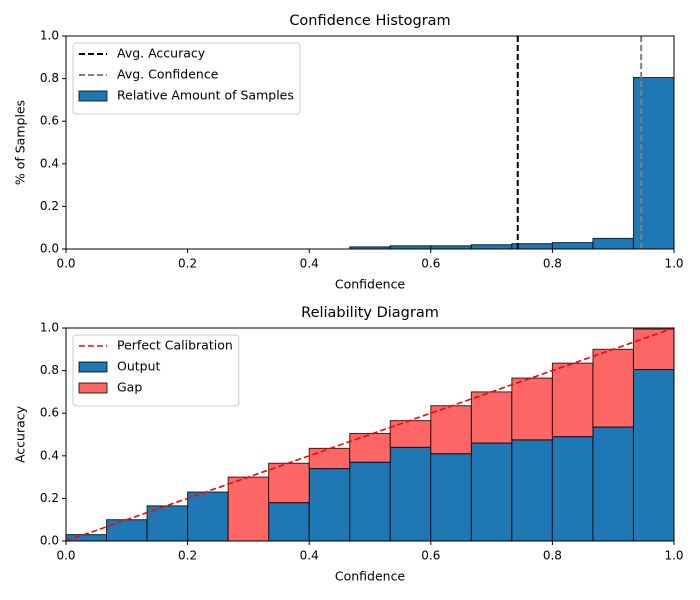 This screenshot has width=700, height=600. What do you see at coordinates (20, 142) in the screenshot?
I see `y-axis-label: % of Samples` at bounding box center [20, 142].